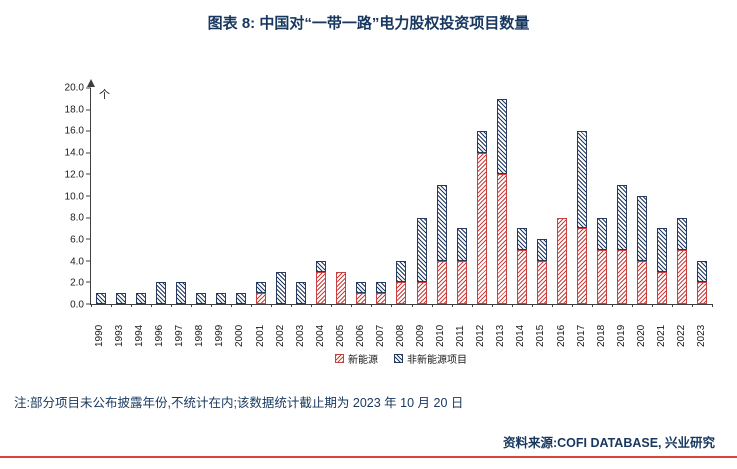 This screenshot has height=469, width=737. Describe the element at coordinates (261, 196) in the screenshot. I see `bar-2001` at that location.